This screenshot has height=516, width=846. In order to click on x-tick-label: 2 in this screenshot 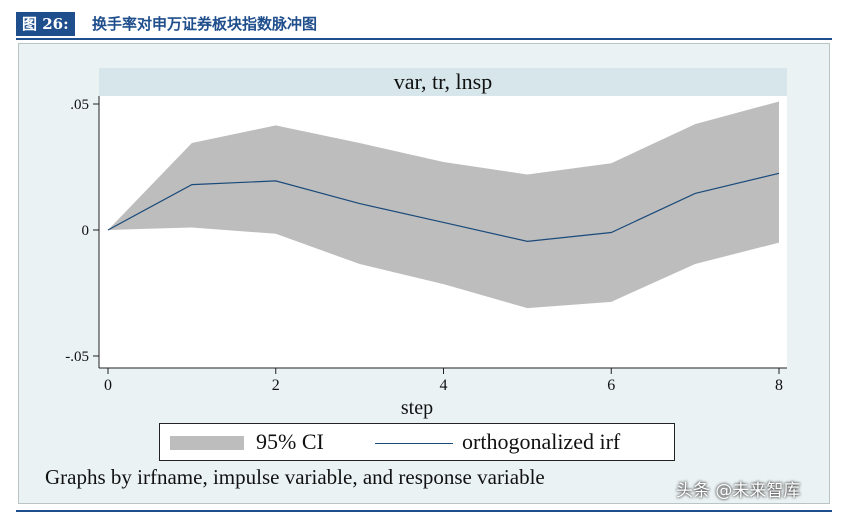, I will do `click(276, 385)`.